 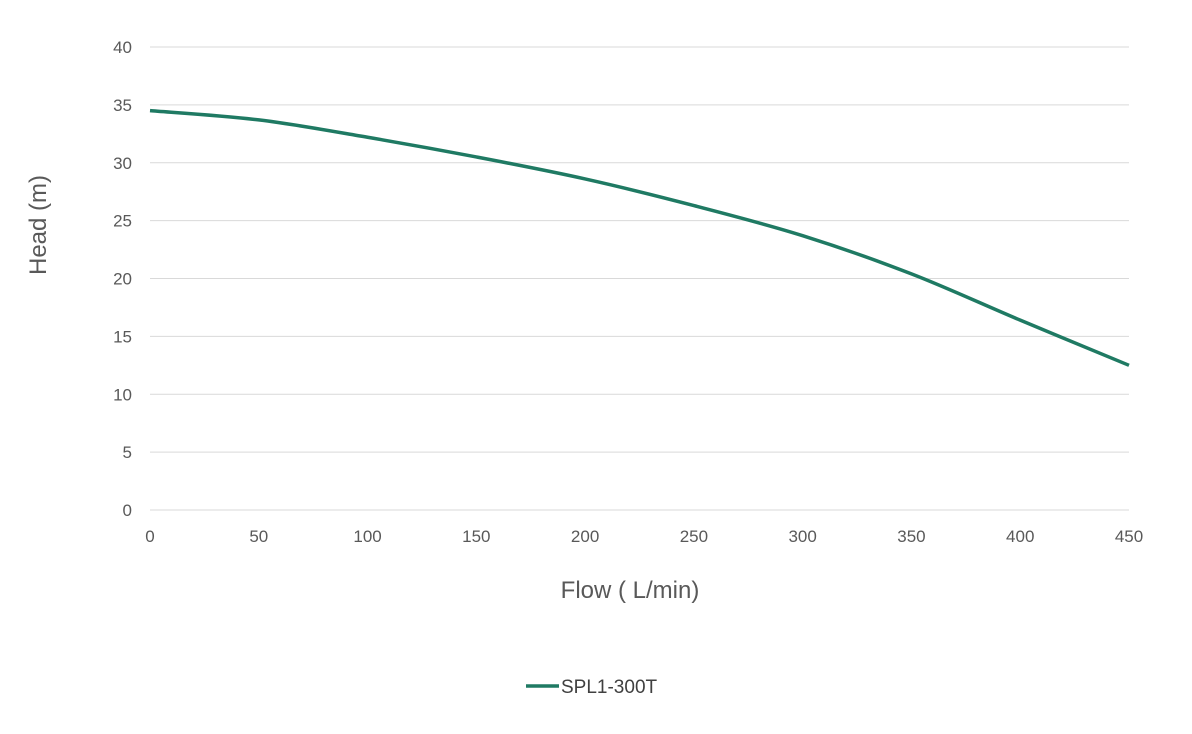 I want to click on y-axis-title: Head (m), so click(x=38, y=225).